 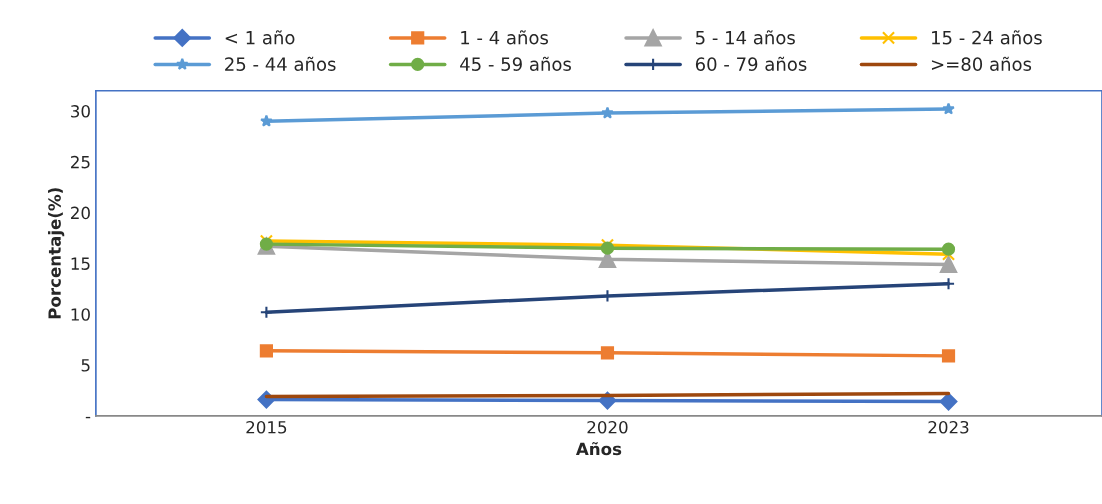 What do you see at coordinates (260, 37) in the screenshot?
I see `legend-label: < 1 año` at bounding box center [260, 37].